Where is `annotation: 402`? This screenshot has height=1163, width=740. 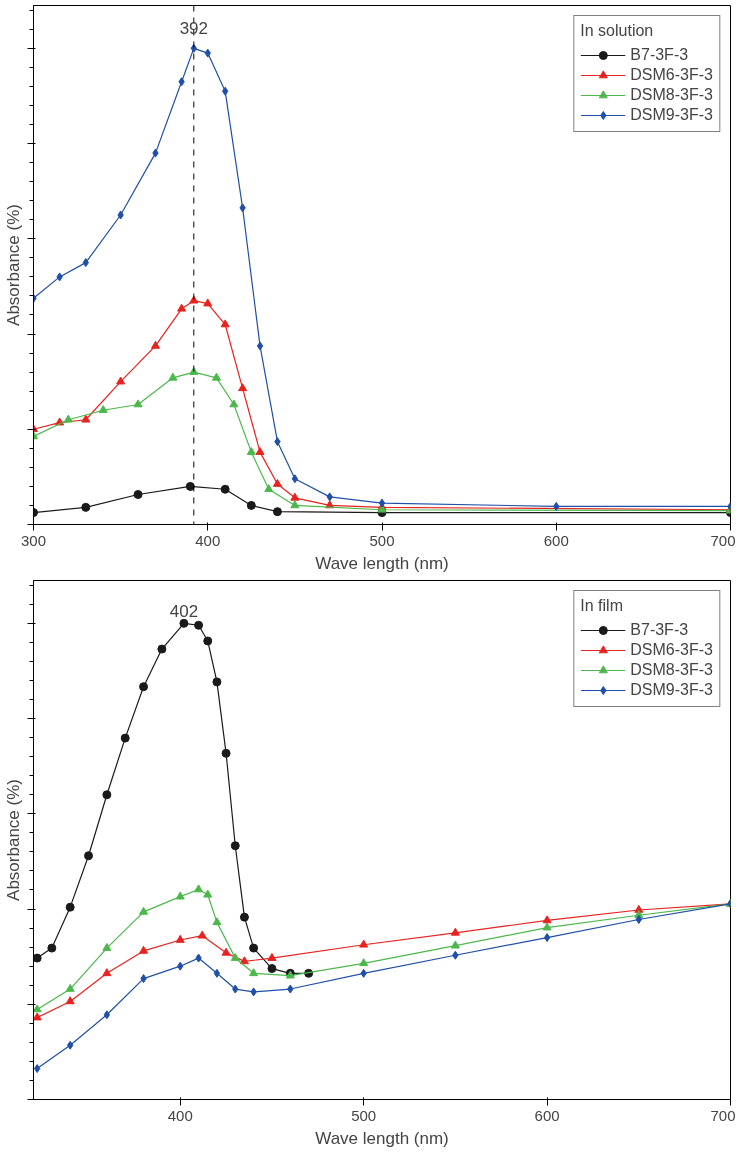 annotation: 402 is located at coordinates (184, 612).